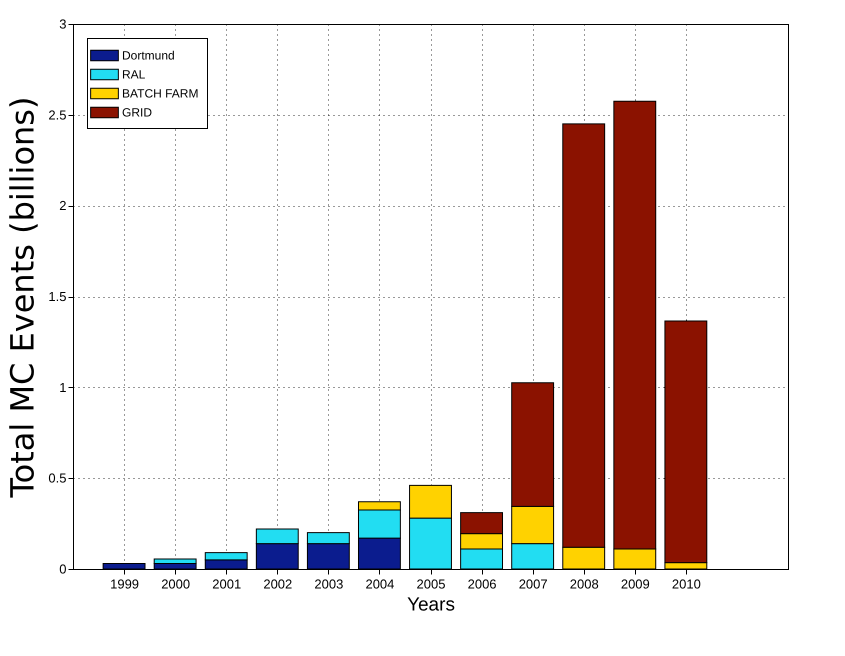 The width and height of the screenshot is (845, 656). What do you see at coordinates (686, 584) in the screenshot?
I see `x-tick-label: 2010` at bounding box center [686, 584].